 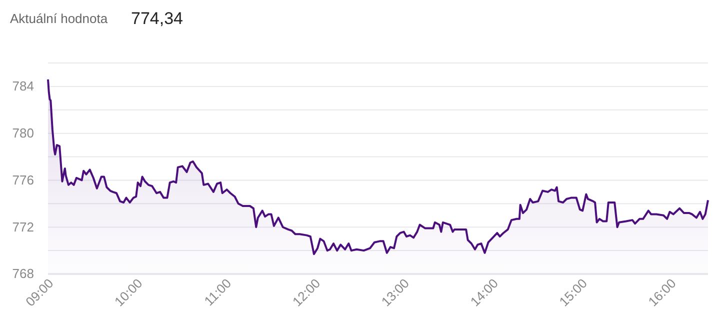 I want to click on y-tick-label: 776, so click(x=23, y=180).